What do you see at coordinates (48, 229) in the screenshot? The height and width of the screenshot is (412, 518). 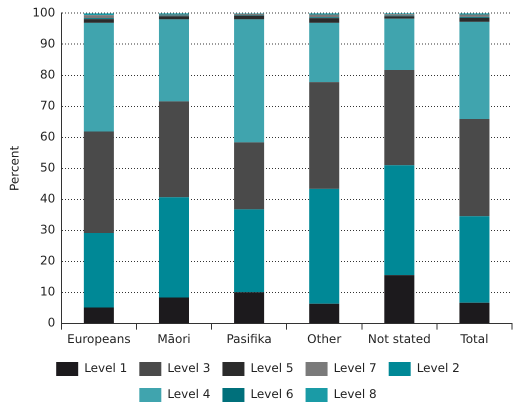 I see `y-tick-label: 30` at bounding box center [48, 229].